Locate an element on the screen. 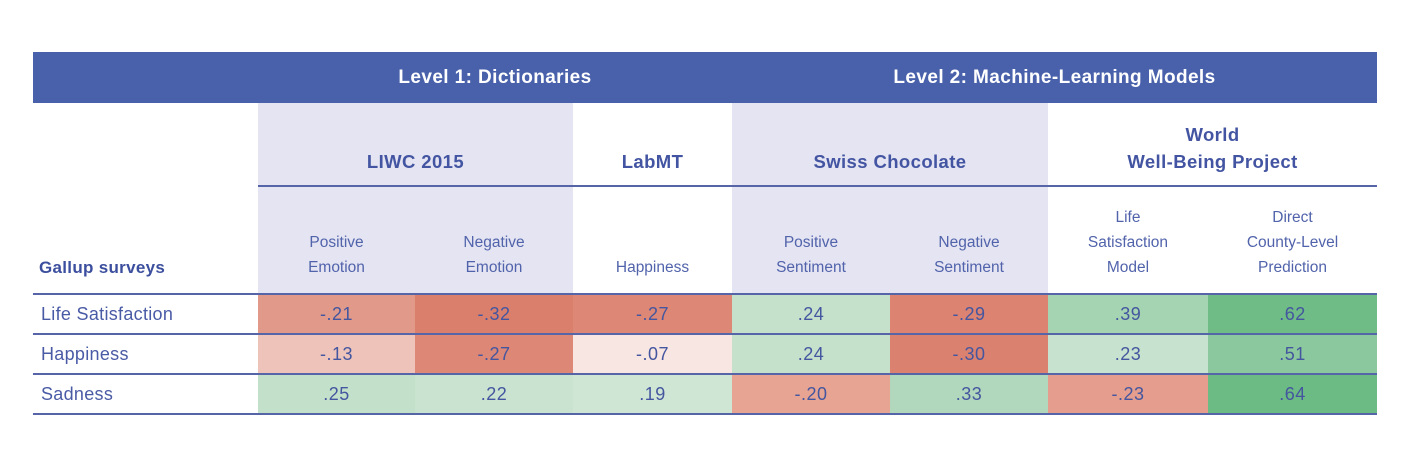 The width and height of the screenshot is (1410, 470). correlation-cell: .64 is located at coordinates (1292, 394).